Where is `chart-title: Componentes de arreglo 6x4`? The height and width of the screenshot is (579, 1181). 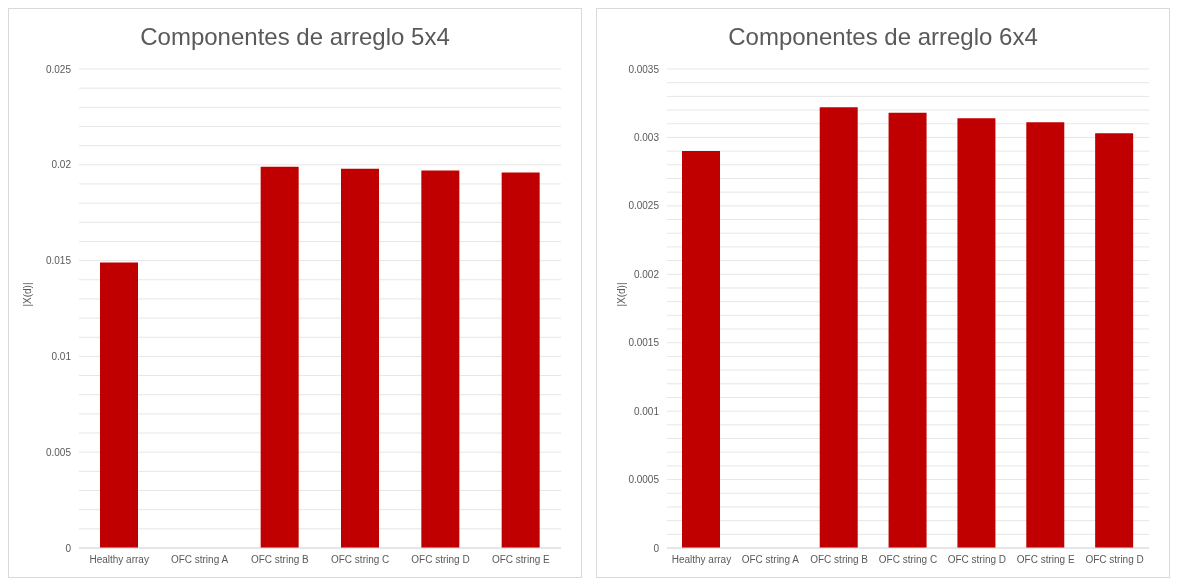
chart-title: Componentes de arreglo 6x4 is located at coordinates (883, 37).